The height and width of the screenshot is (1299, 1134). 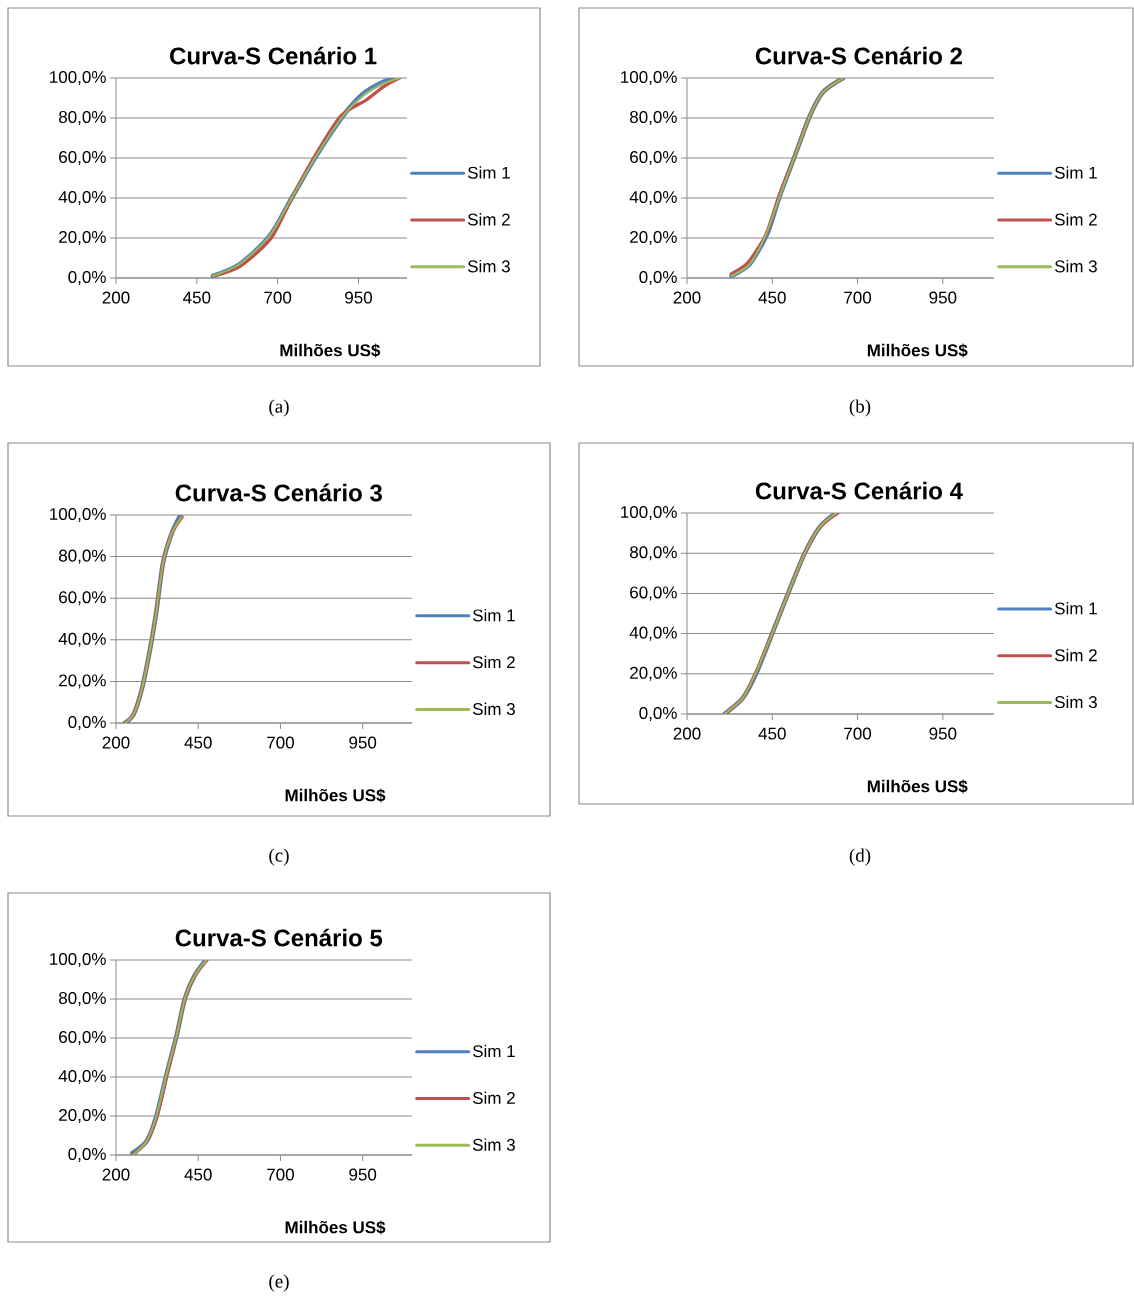 What do you see at coordinates (860, 857) in the screenshot?
I see `text: (d)` at bounding box center [860, 857].